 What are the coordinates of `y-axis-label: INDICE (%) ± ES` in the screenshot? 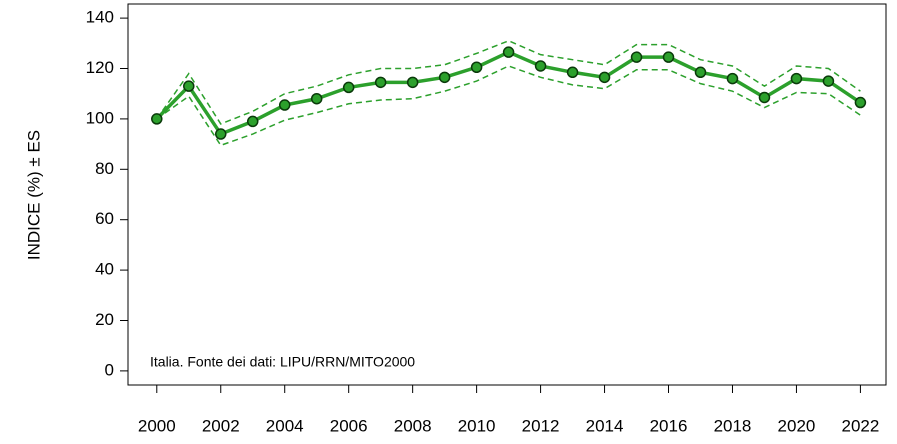 It's located at (33, 195).